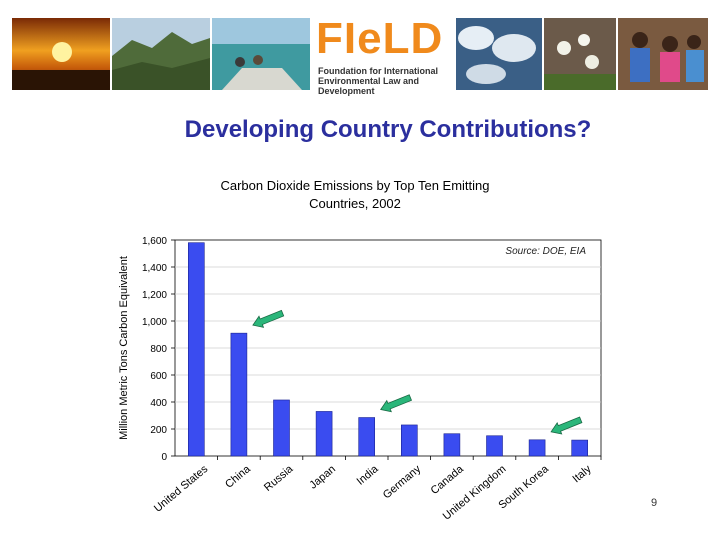 Image resolution: width=720 pixels, height=540 pixels. What do you see at coordinates (452, 445) in the screenshot?
I see `bar-canada` at bounding box center [452, 445].